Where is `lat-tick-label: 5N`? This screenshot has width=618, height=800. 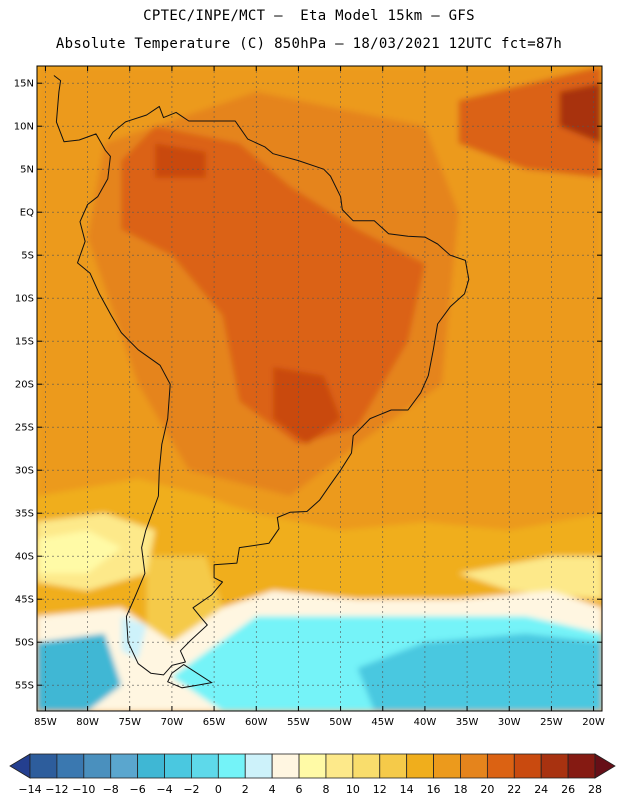
lat-tick-label: 5N is located at coordinates (27, 170).